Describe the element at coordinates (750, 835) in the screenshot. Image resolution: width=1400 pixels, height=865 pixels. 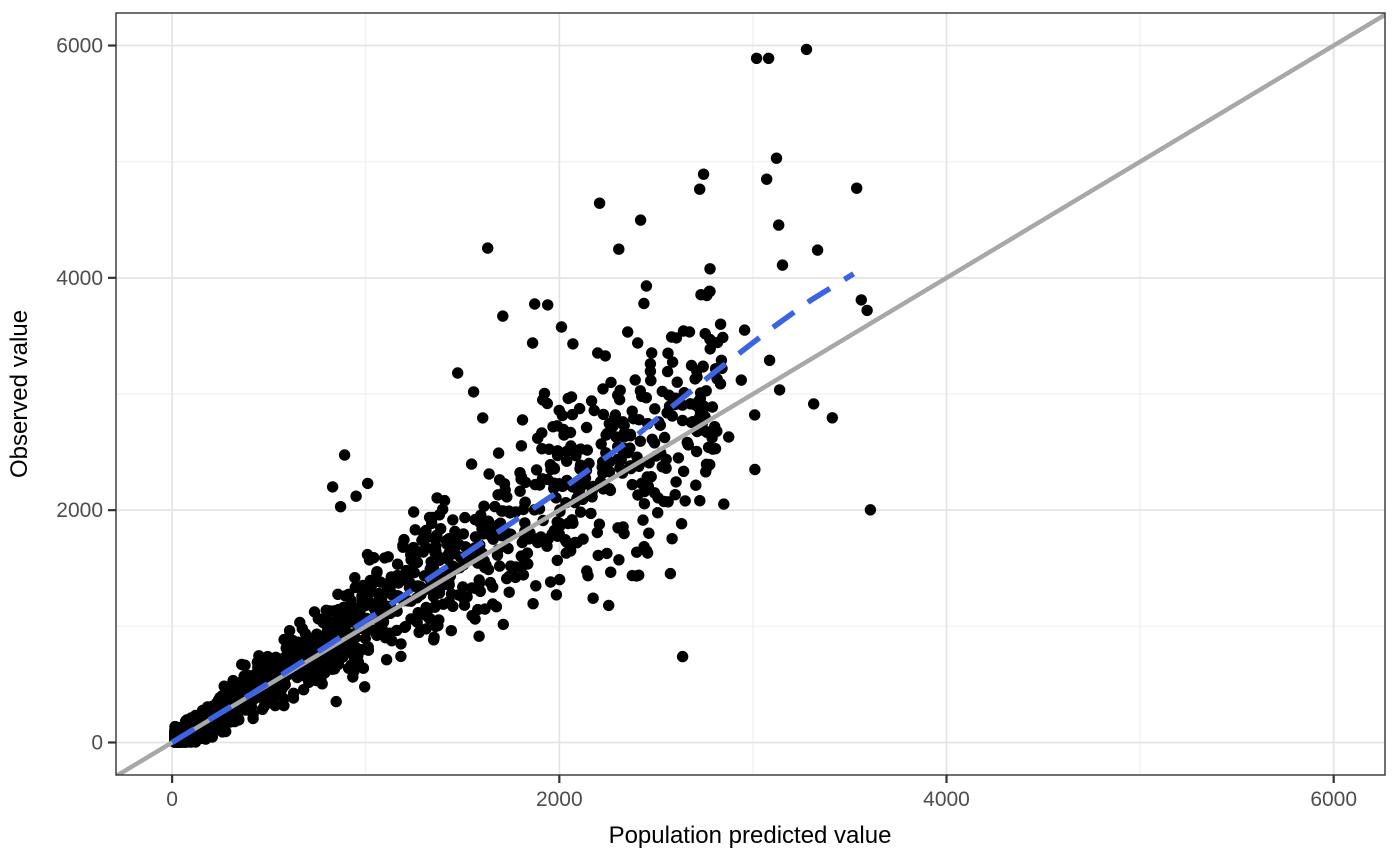
I see `x-axis-title: Population predicted value` at that location.